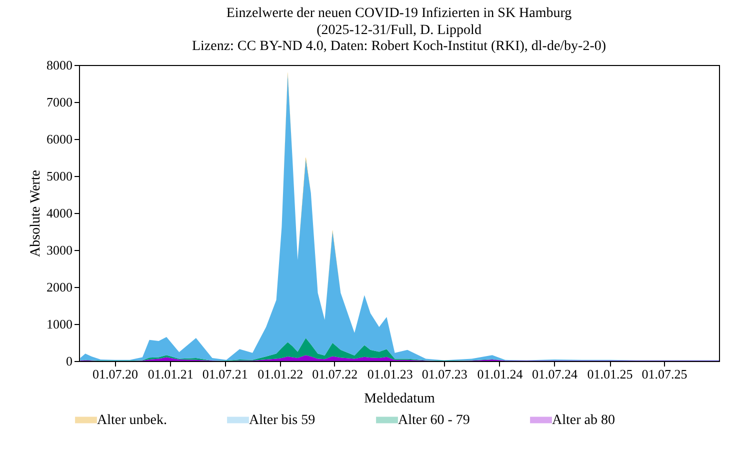  Describe the element at coordinates (282, 420) in the screenshot. I see `legend-label: Alter bis 59` at that location.